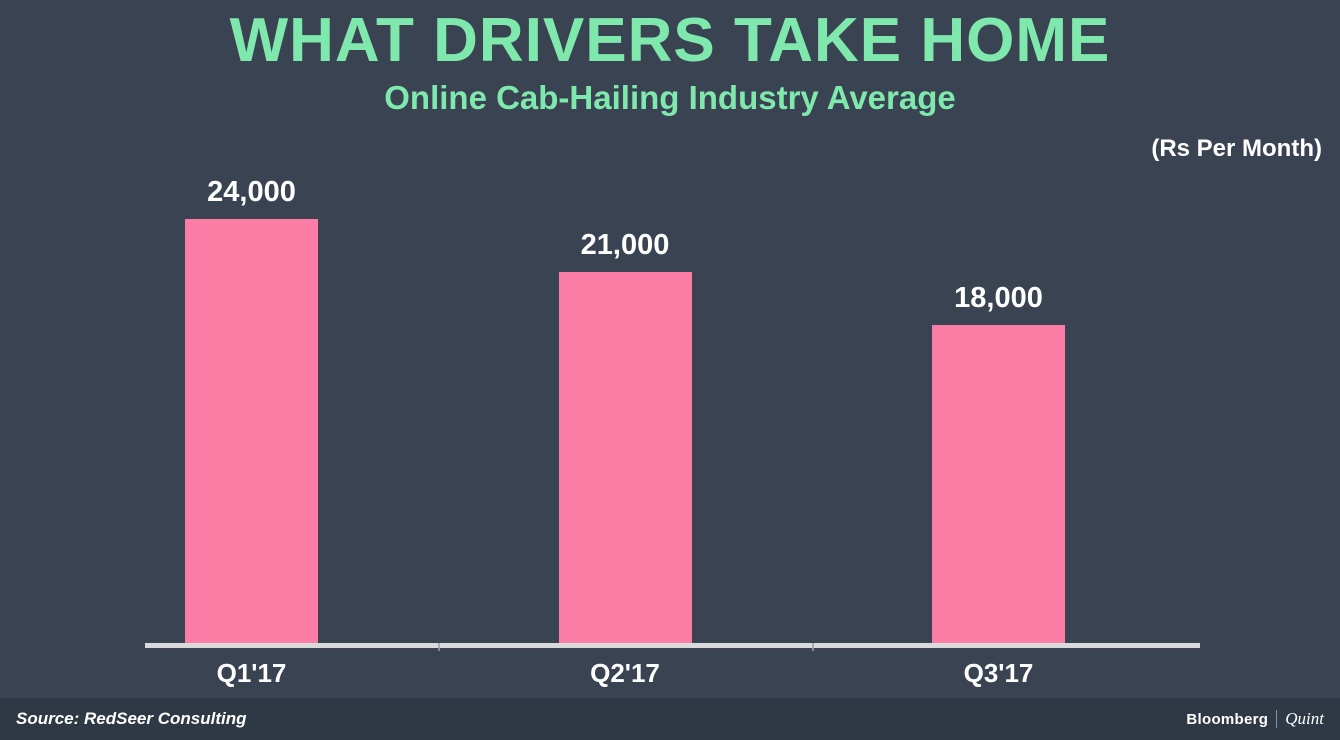 The height and width of the screenshot is (740, 1340). I want to click on brand-logo: Bloomberg Quint, so click(1255, 719).